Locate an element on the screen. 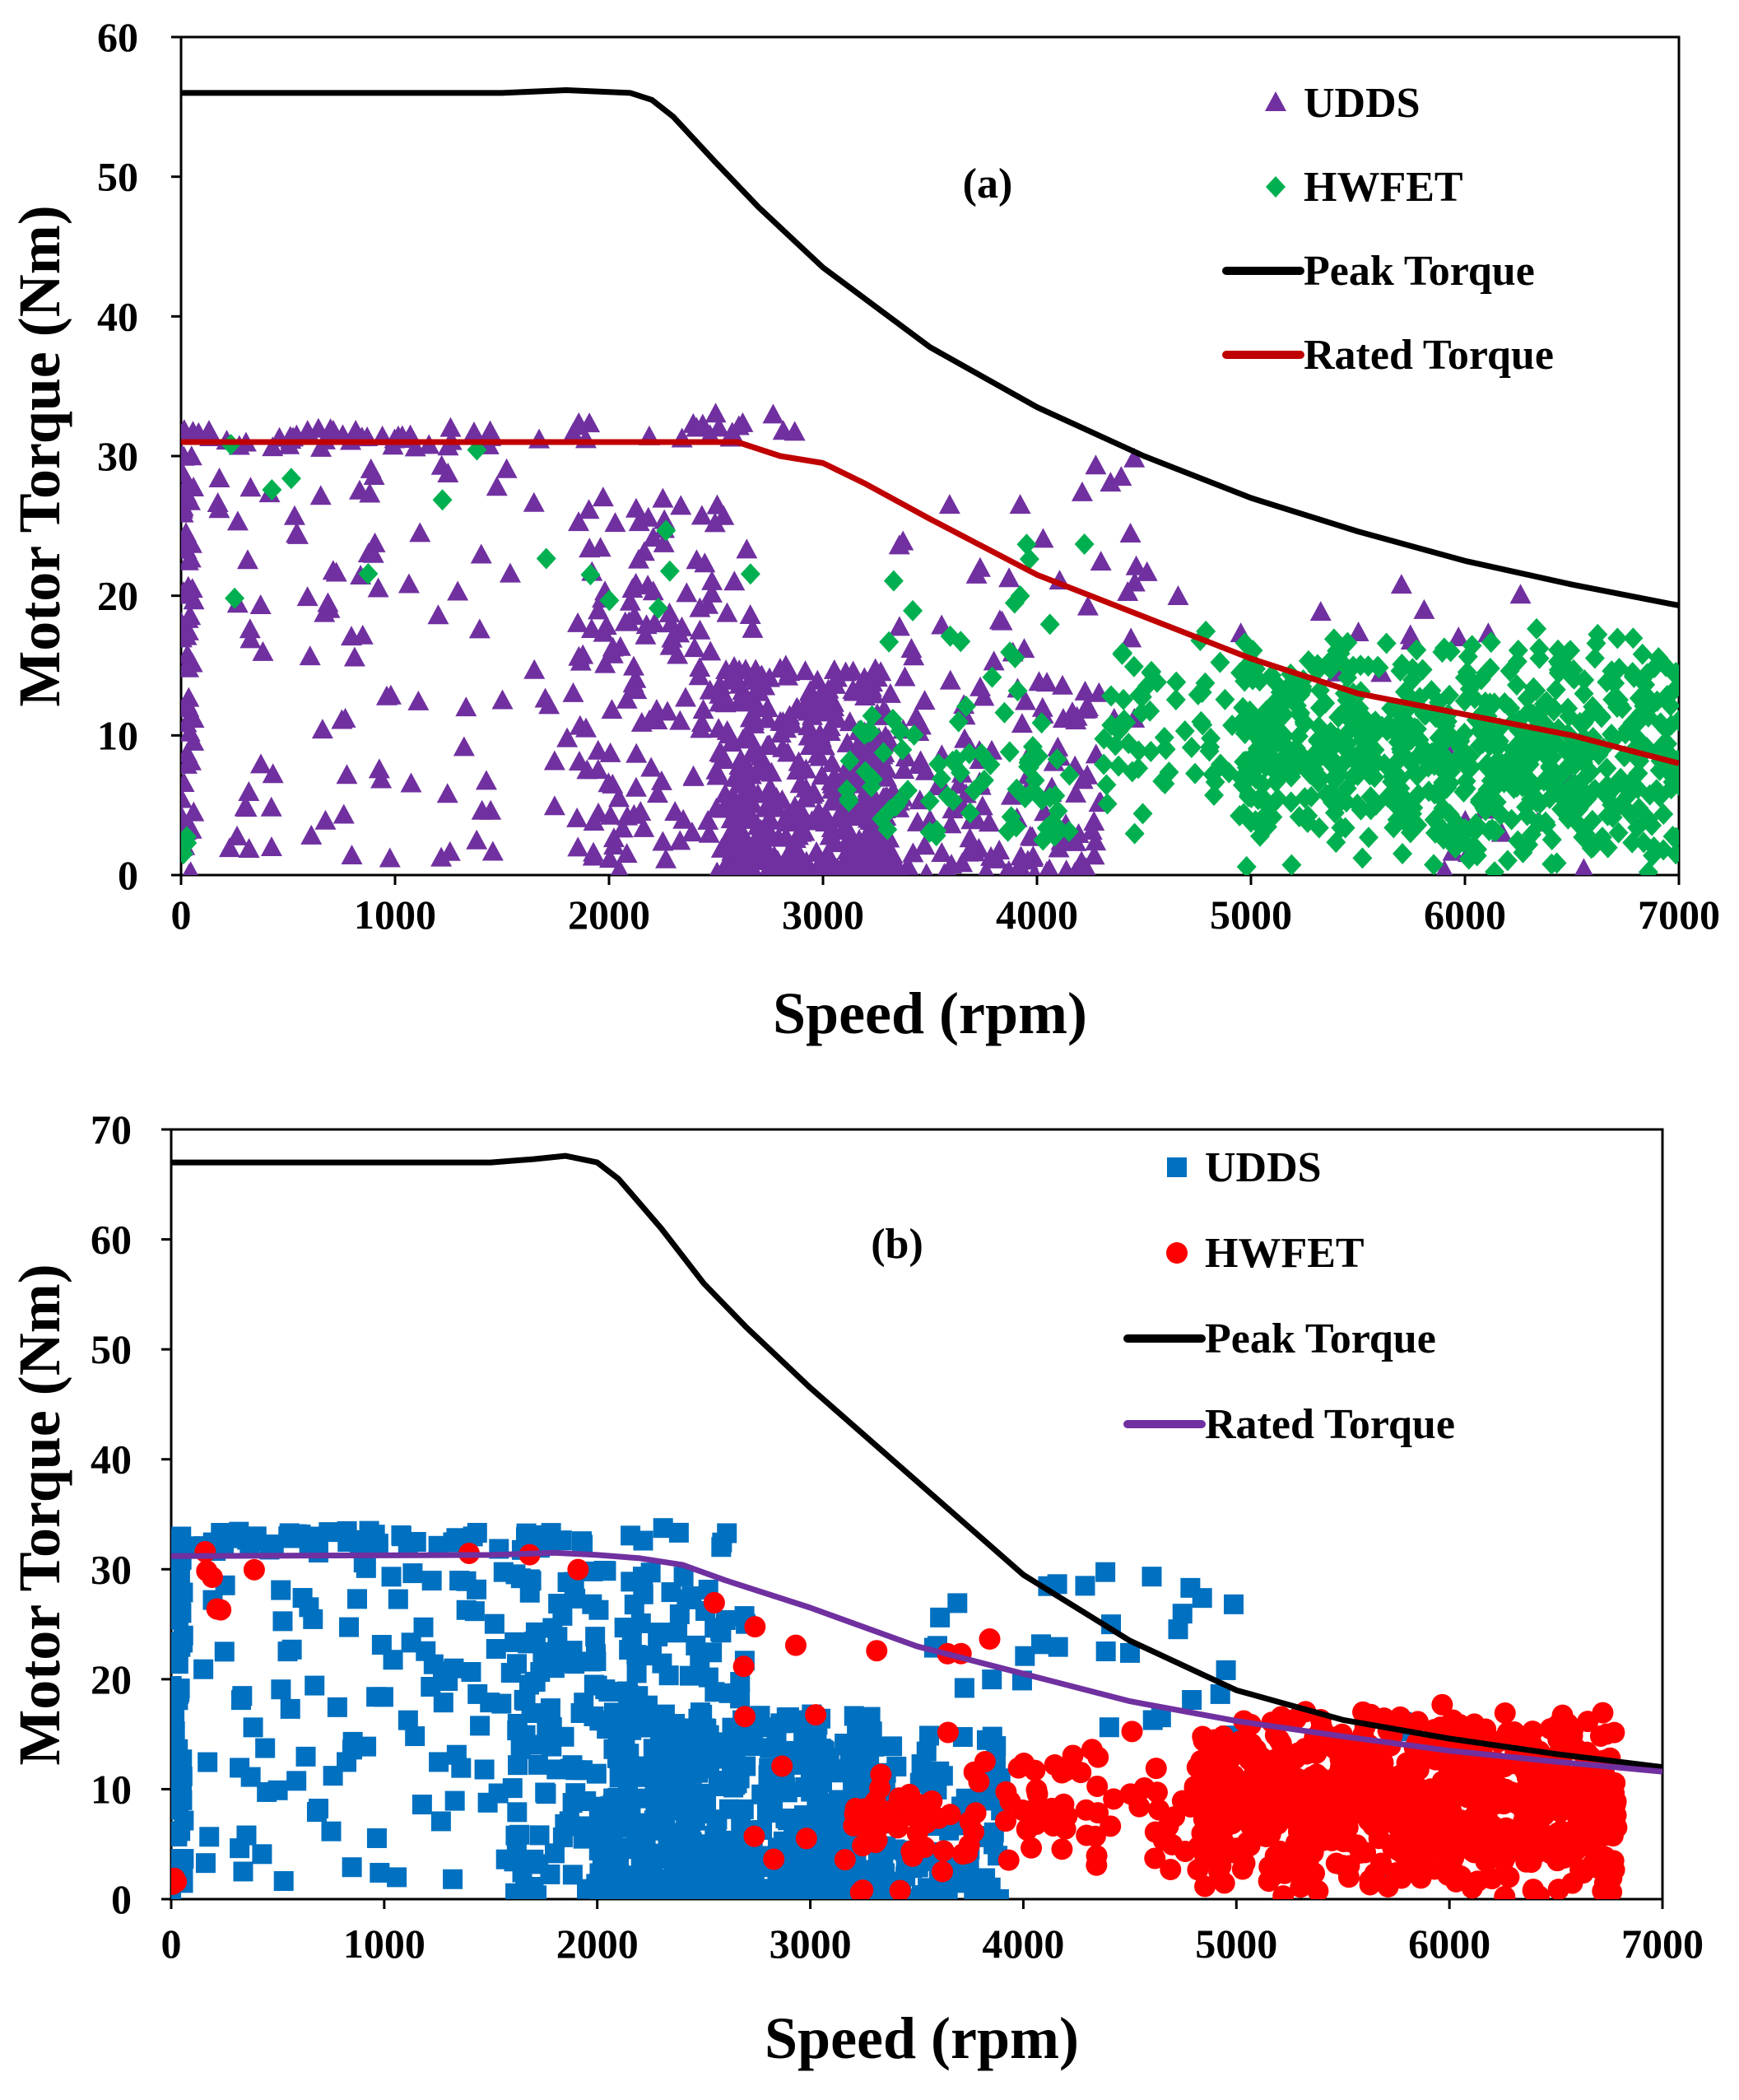  y-tick-label: 50 is located at coordinates (117, 177).